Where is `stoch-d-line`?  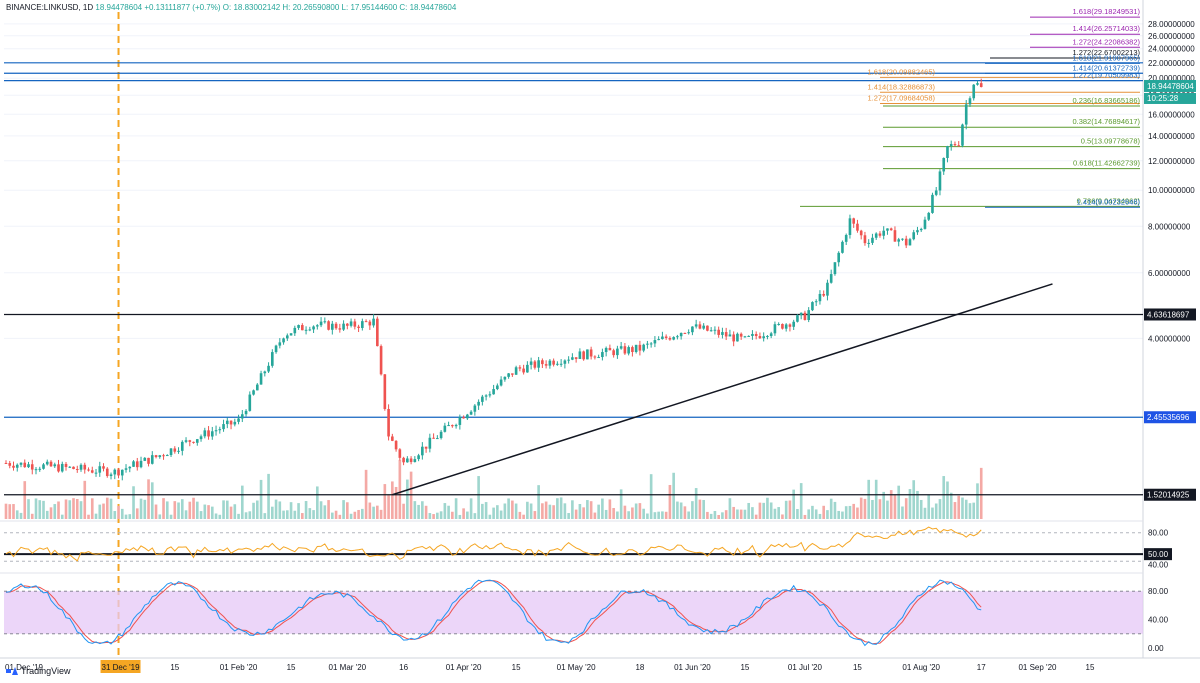 stoch-d-line is located at coordinates (493, 612).